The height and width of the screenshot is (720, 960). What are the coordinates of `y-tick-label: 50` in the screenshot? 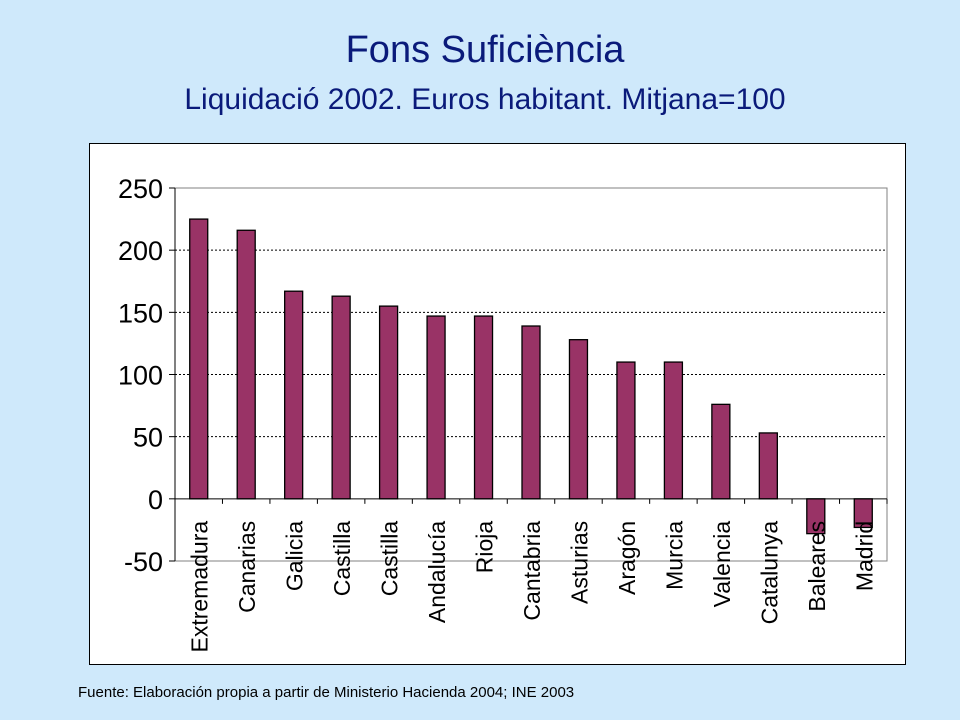 It's located at (148, 438).